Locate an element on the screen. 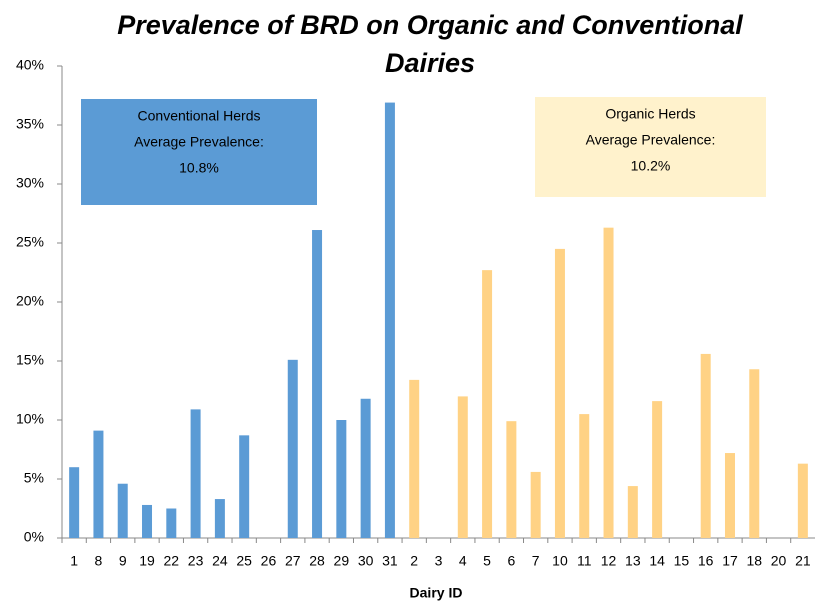 The image size is (817, 604). y-tick-label: 0% is located at coordinates (34, 537).